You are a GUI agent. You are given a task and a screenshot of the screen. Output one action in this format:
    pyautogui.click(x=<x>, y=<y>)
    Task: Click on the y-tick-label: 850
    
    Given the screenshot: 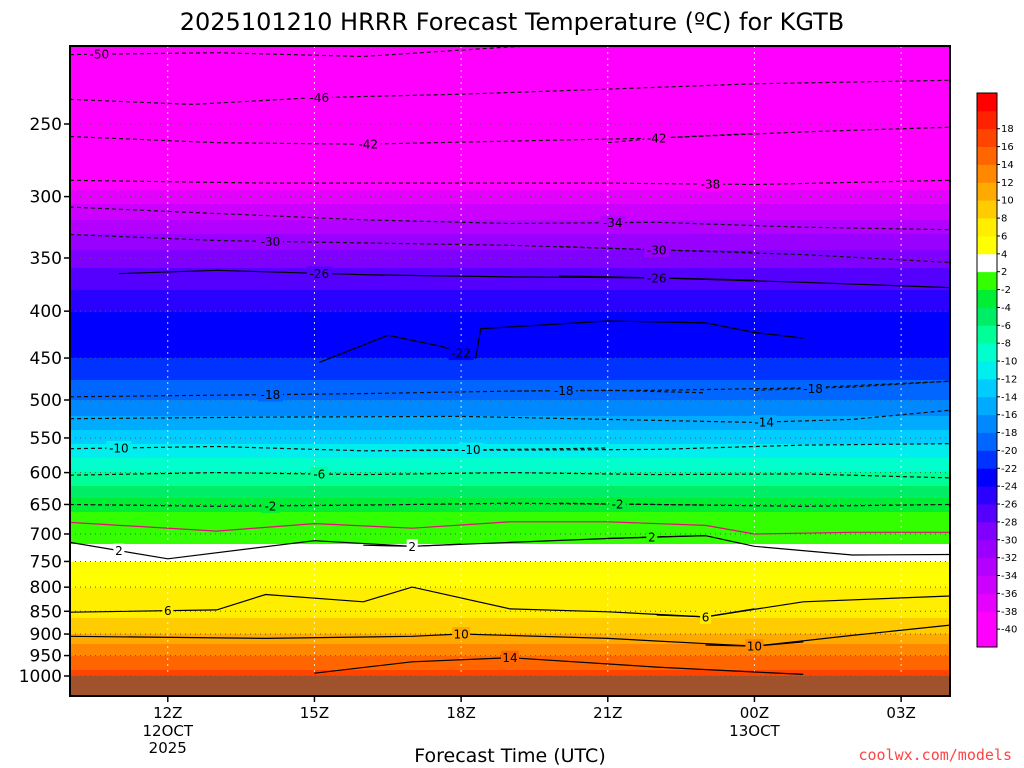 What is the action you would take?
    pyautogui.click(x=46, y=612)
    